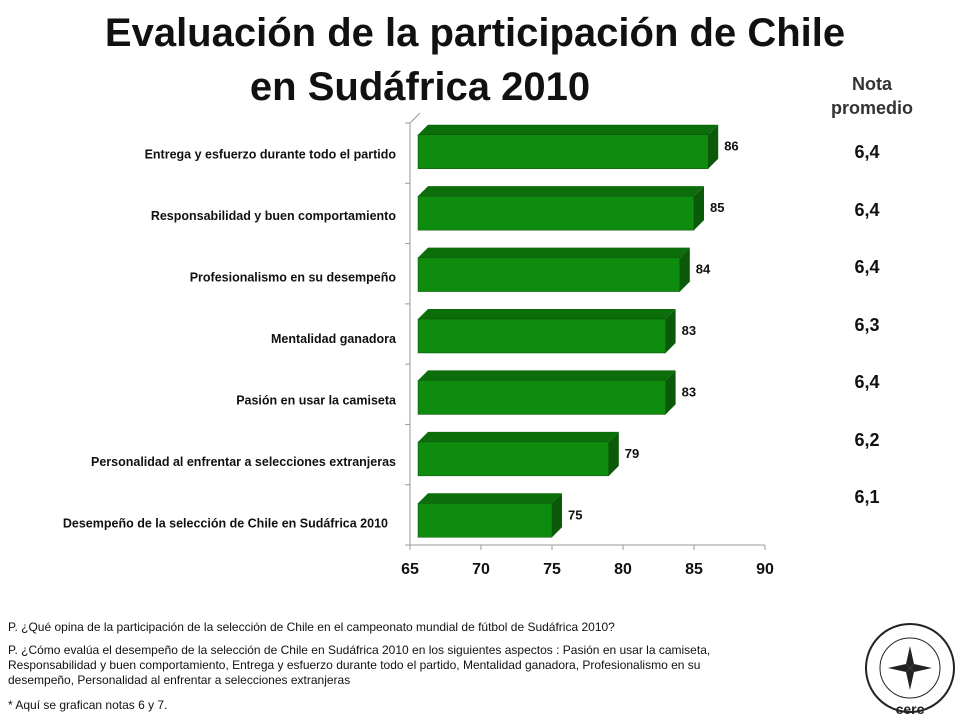 Image resolution: width=960 pixels, height=720 pixels. I want to click on x-tick-label: 70, so click(481, 569).